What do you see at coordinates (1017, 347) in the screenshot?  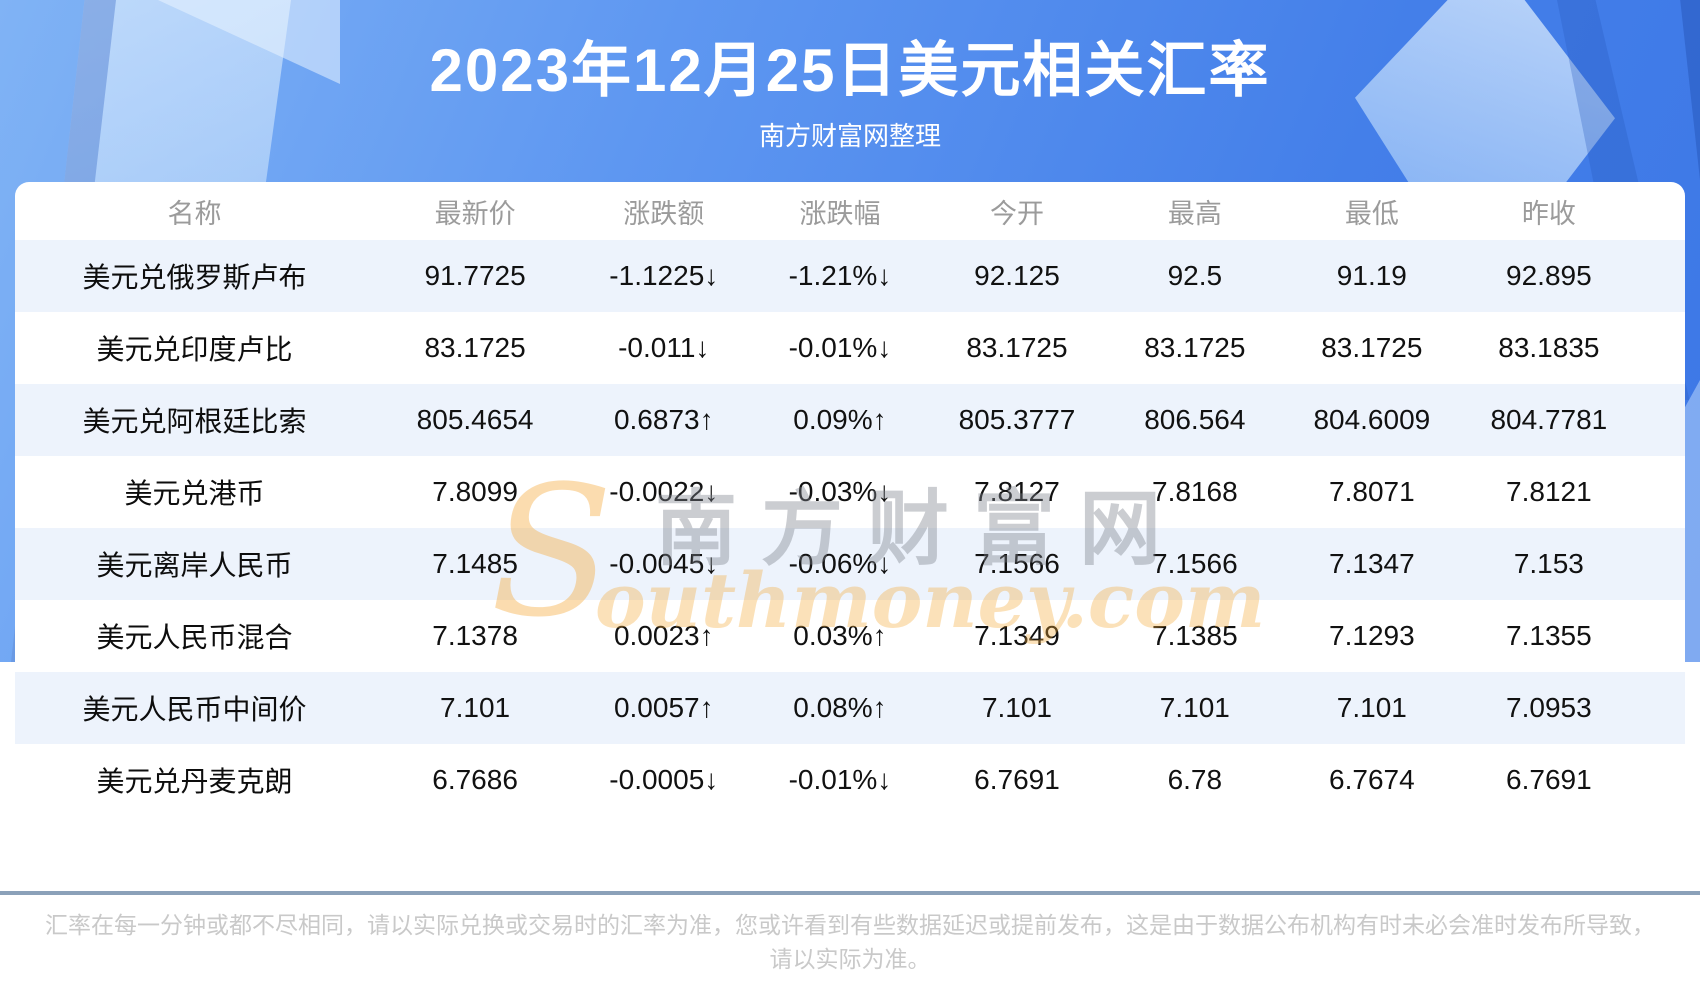 I see `cell-open: 83.1725` at bounding box center [1017, 347].